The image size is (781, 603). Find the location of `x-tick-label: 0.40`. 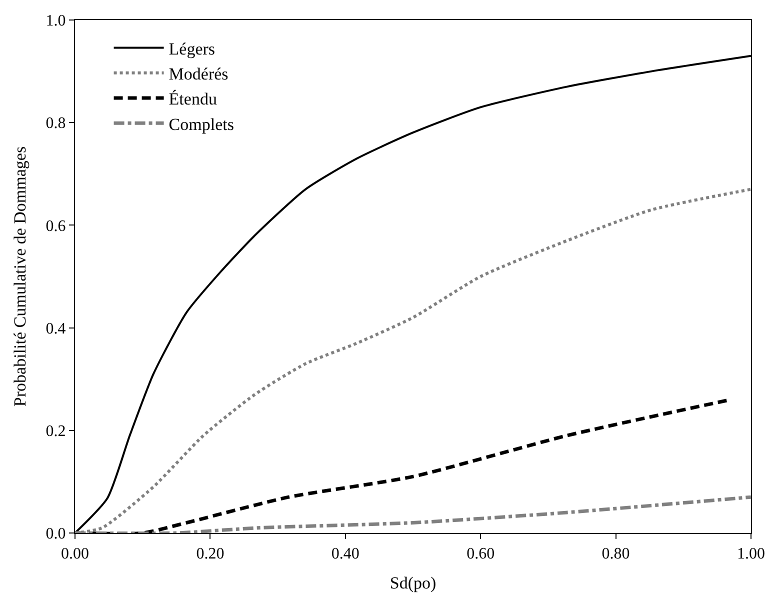

x-tick-label: 0.40 is located at coordinates (345, 553).